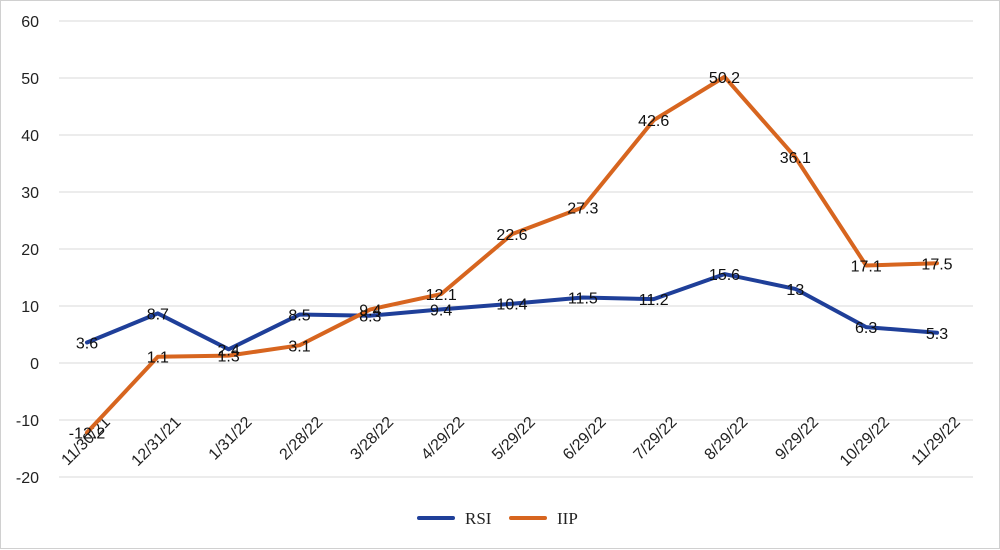  What do you see at coordinates (865, 442) in the screenshot?
I see `x-tick-label: 10/29/22` at bounding box center [865, 442].